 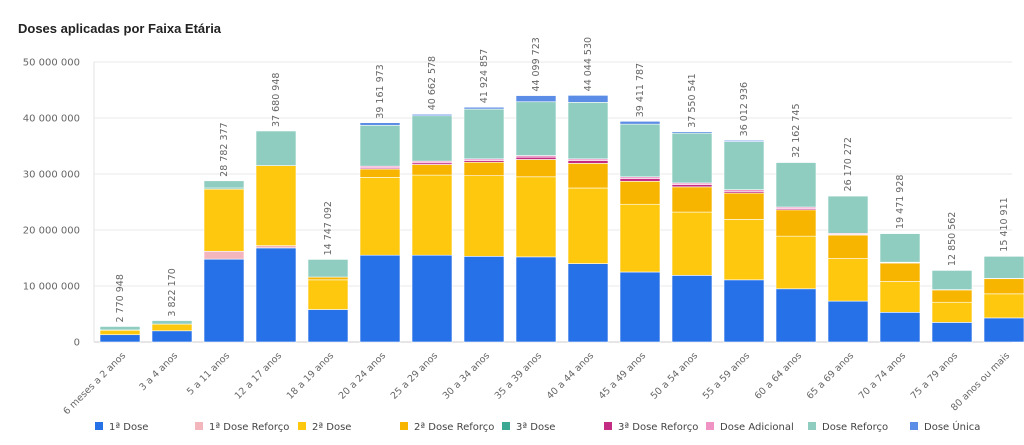 What do you see at coordinates (121, 427) in the screenshot?
I see `legend-item: 1ª Dose` at bounding box center [121, 427].